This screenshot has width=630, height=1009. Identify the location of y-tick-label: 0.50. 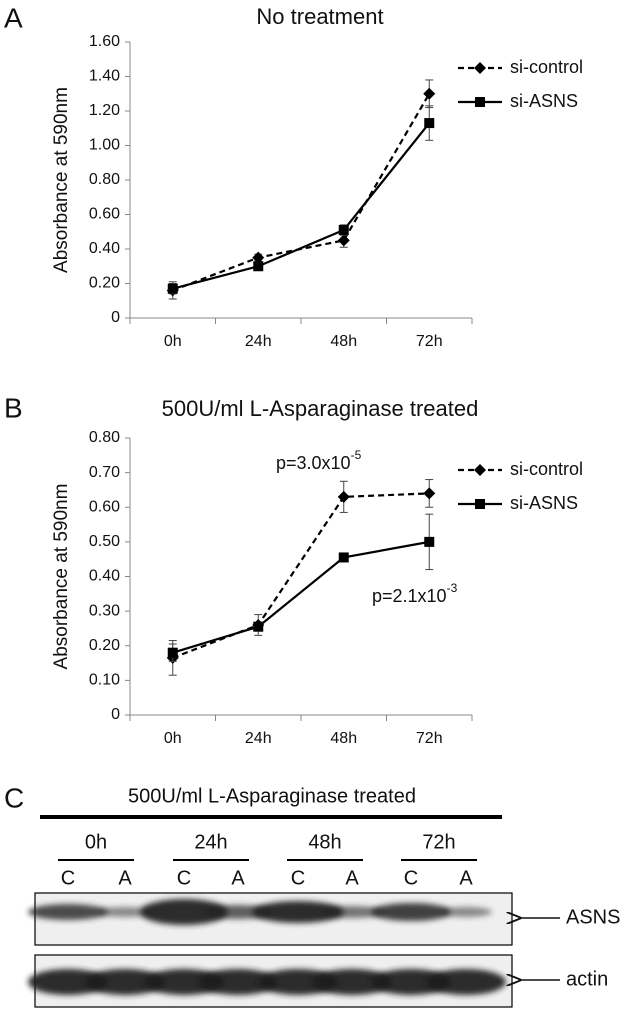
(104, 541).